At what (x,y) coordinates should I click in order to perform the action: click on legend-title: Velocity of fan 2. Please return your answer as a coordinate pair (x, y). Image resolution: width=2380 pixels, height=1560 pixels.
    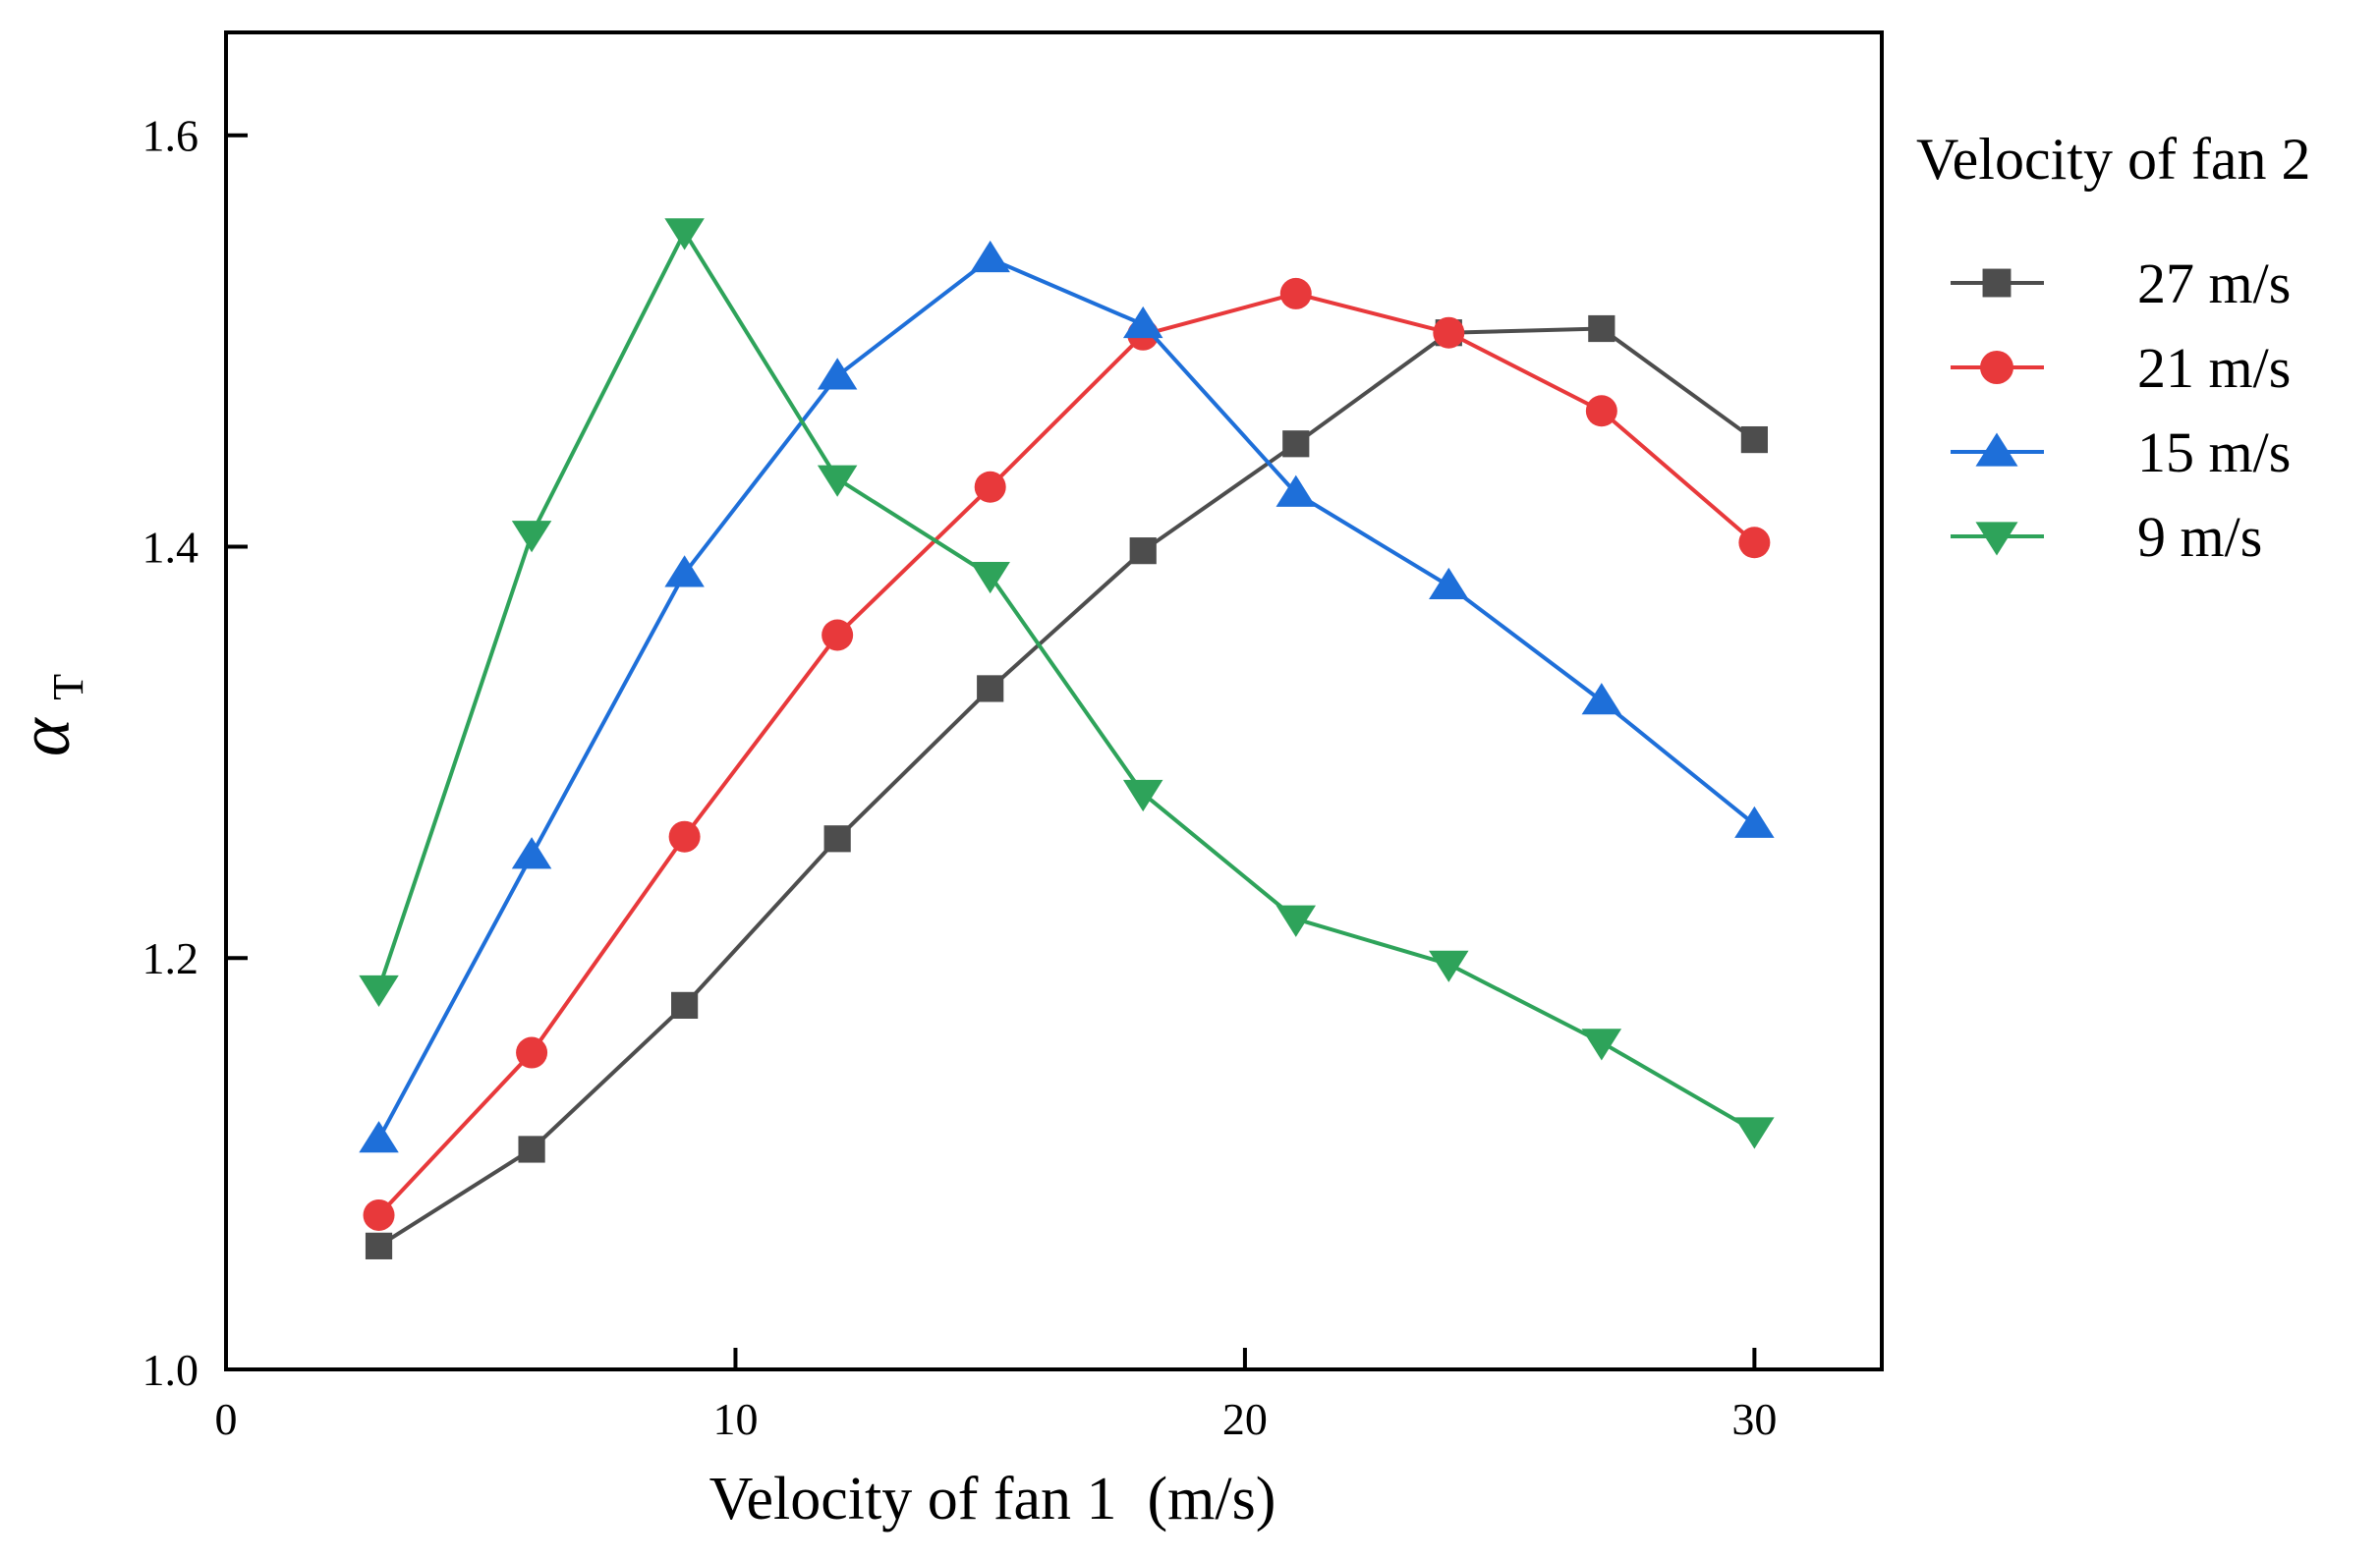
    Looking at the image, I should click on (2113, 159).